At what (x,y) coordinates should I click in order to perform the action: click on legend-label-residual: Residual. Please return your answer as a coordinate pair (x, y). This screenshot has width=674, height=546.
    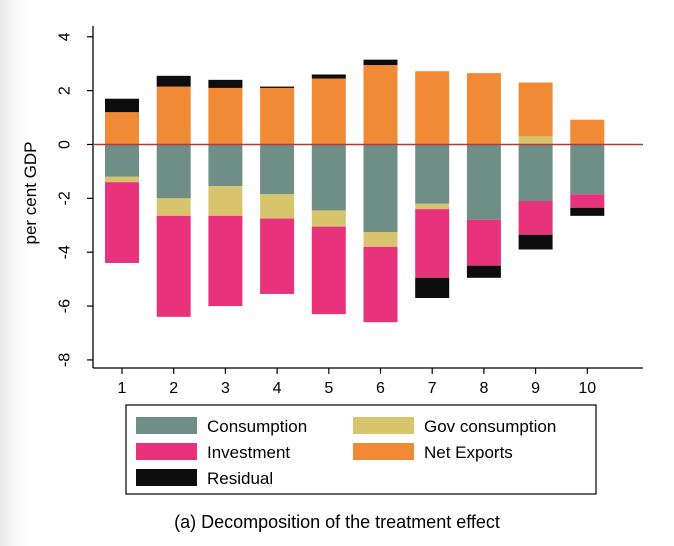
    Looking at the image, I should click on (240, 478).